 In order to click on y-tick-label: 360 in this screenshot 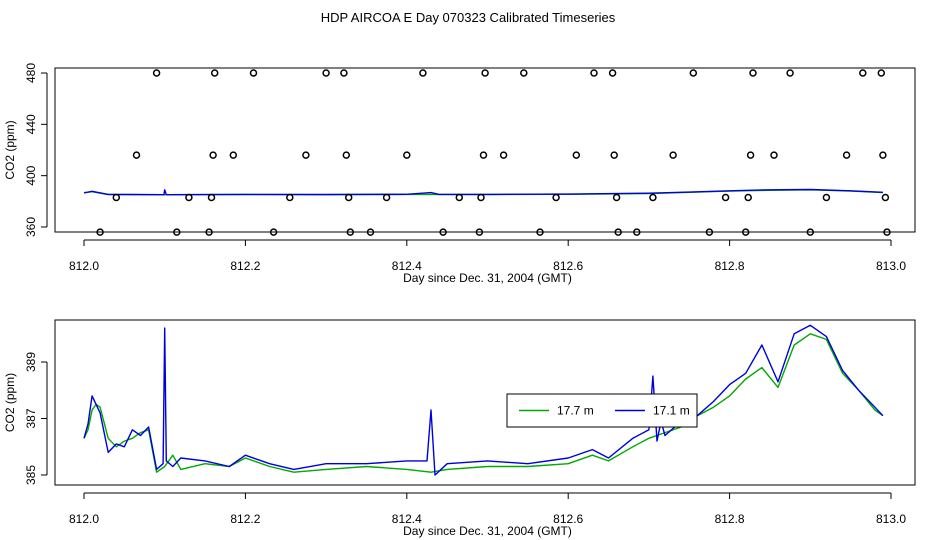, I will do `click(31, 227)`.